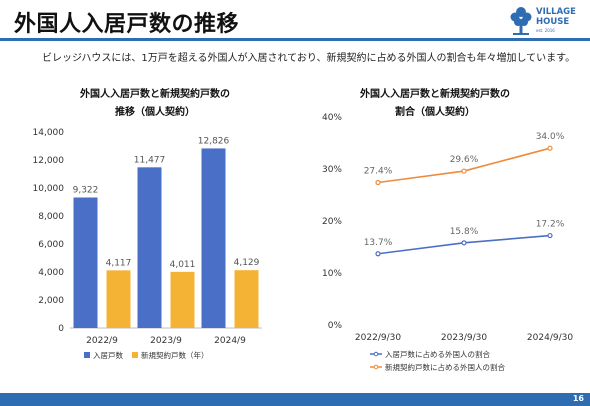 The image size is (590, 406). Describe the element at coordinates (183, 265) in the screenshot. I see `bar-data-label: 4,011` at that location.